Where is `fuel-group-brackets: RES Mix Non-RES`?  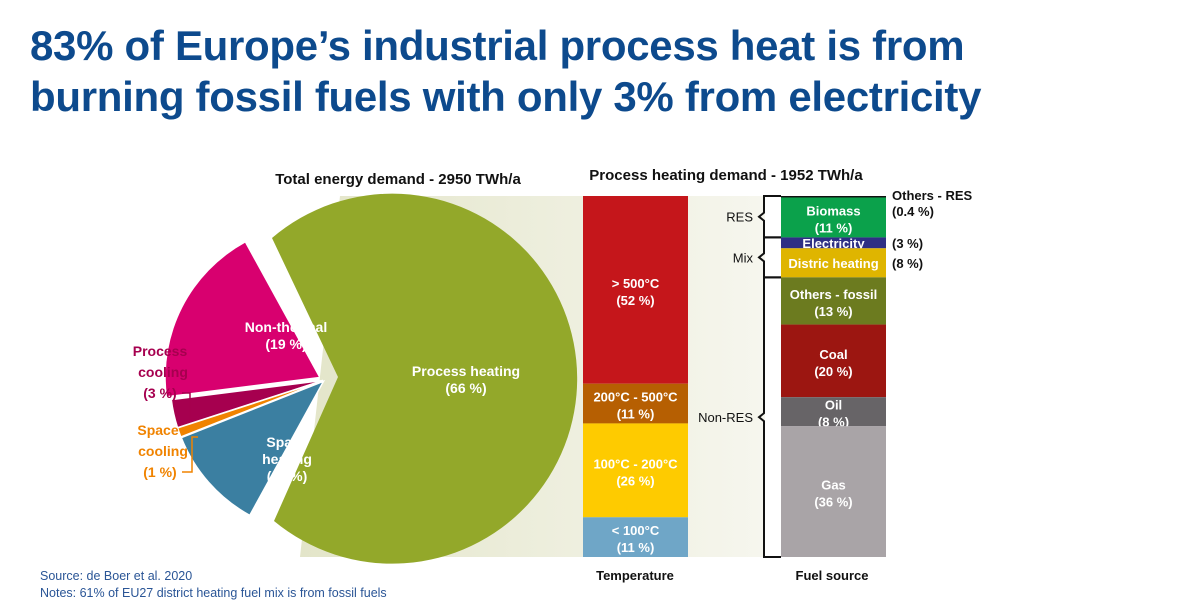
fuel-group-brackets: RES Mix Non-RES is located at coordinates (739, 376).